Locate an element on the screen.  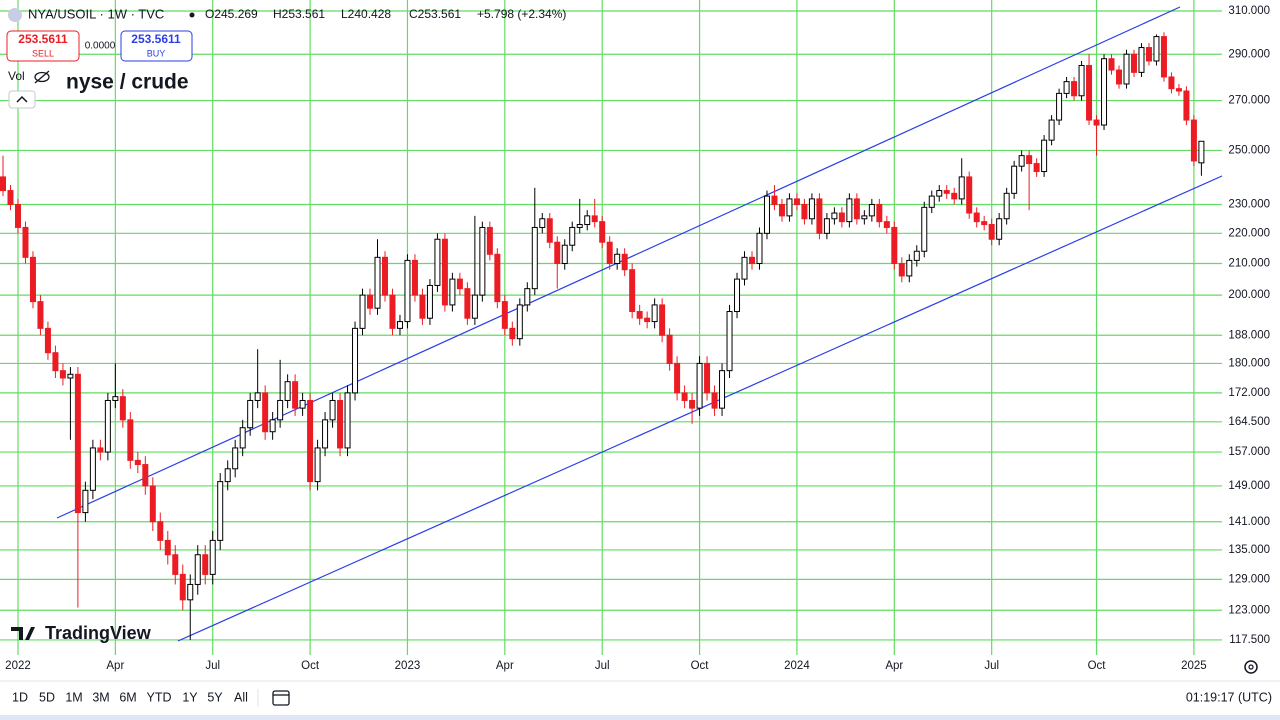
ohlc-open: O245.269 is located at coordinates (231, 14).